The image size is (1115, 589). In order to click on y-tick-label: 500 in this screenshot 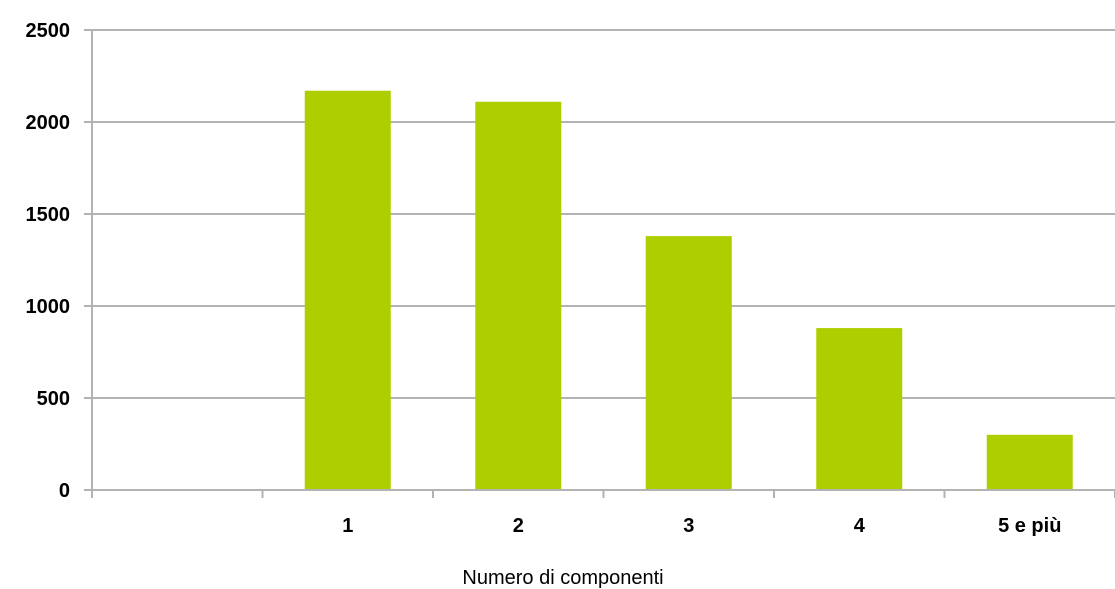, I will do `click(53, 399)`.